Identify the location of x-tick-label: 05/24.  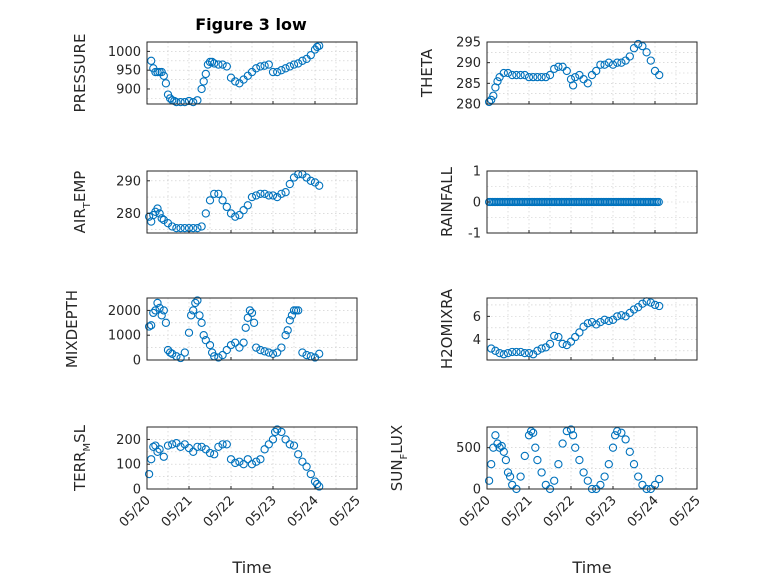
(643, 511).